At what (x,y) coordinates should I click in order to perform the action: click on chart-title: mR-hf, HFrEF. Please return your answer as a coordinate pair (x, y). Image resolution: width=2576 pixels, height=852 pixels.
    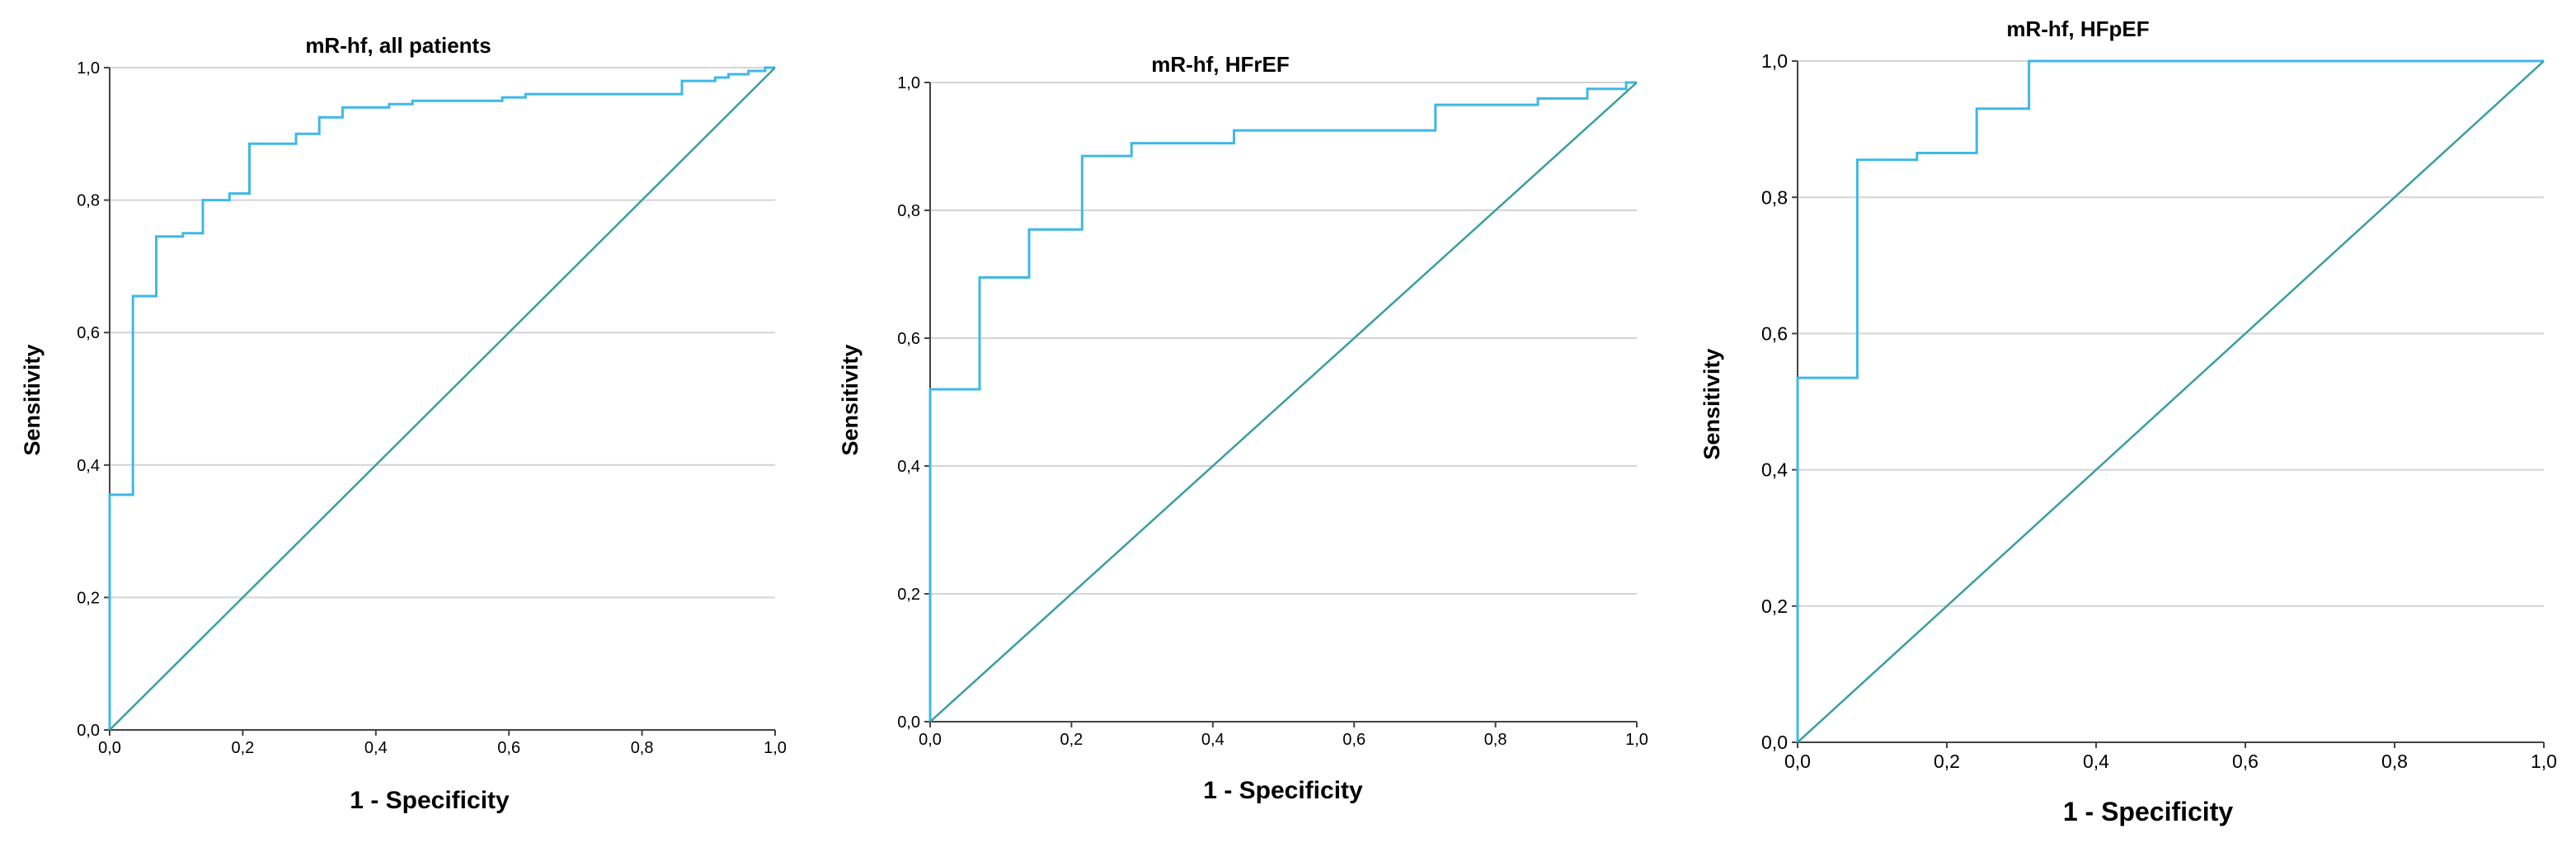
    Looking at the image, I should click on (1220, 64).